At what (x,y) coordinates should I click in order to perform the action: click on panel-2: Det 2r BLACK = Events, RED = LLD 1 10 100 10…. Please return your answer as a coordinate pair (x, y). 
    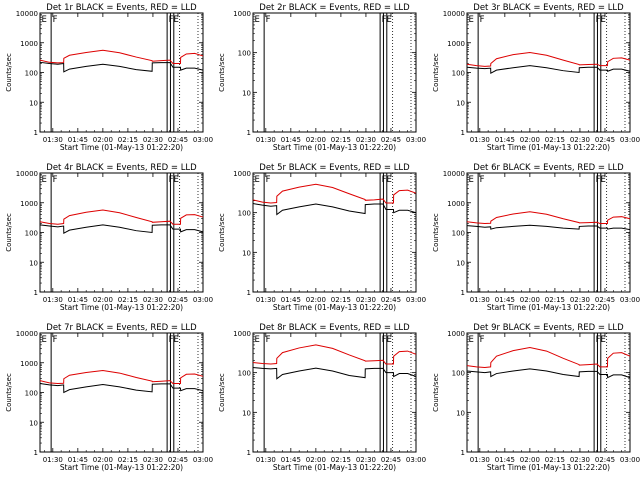
    Looking at the image, I should click on (322, 77).